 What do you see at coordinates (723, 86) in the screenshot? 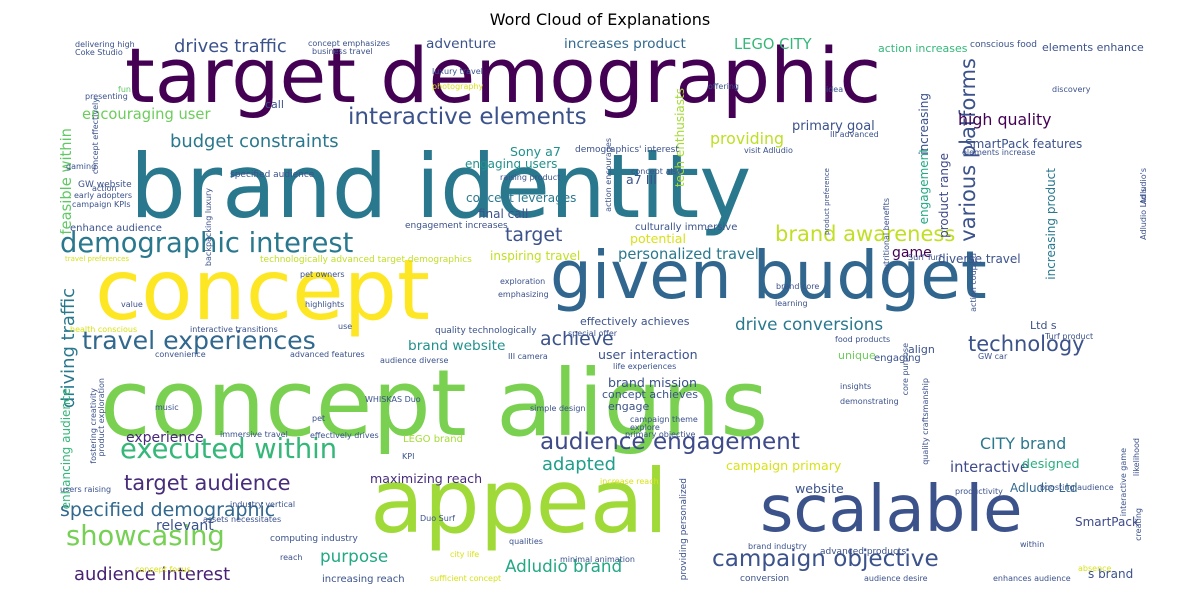
I see `cloud-word: offering` at bounding box center [723, 86].